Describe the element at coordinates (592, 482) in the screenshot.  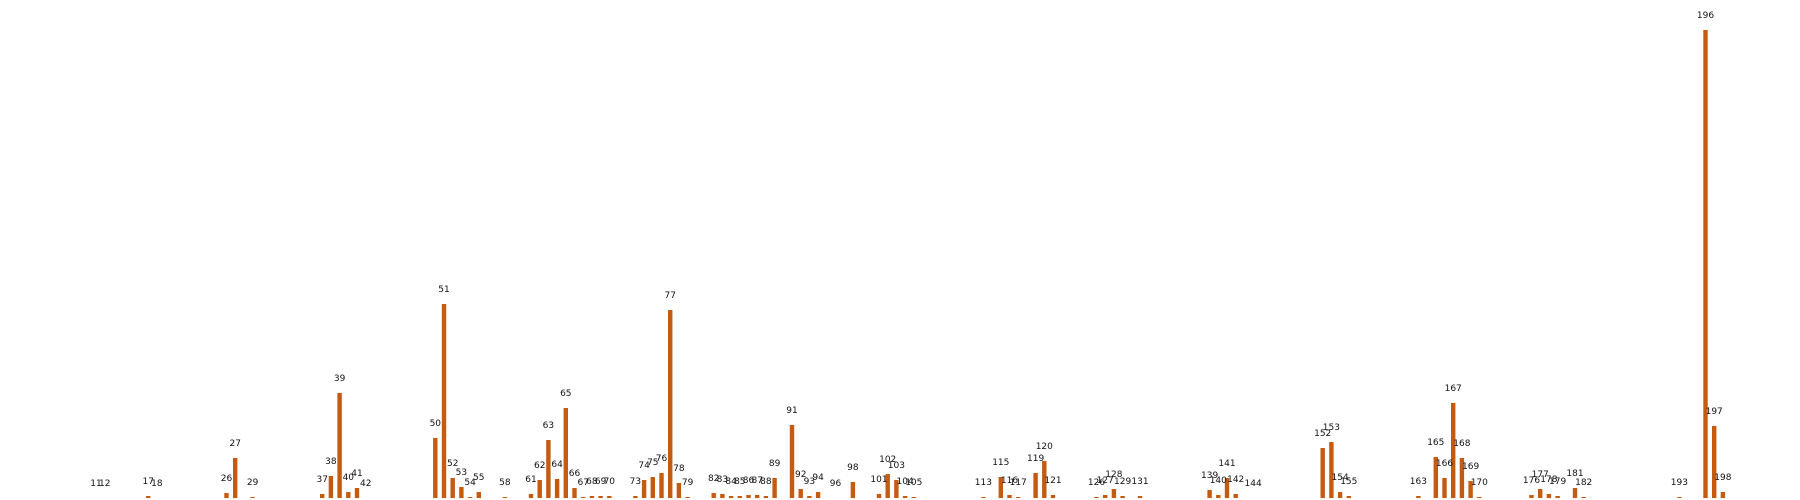
I see `bar-label-68: 68` at that location.